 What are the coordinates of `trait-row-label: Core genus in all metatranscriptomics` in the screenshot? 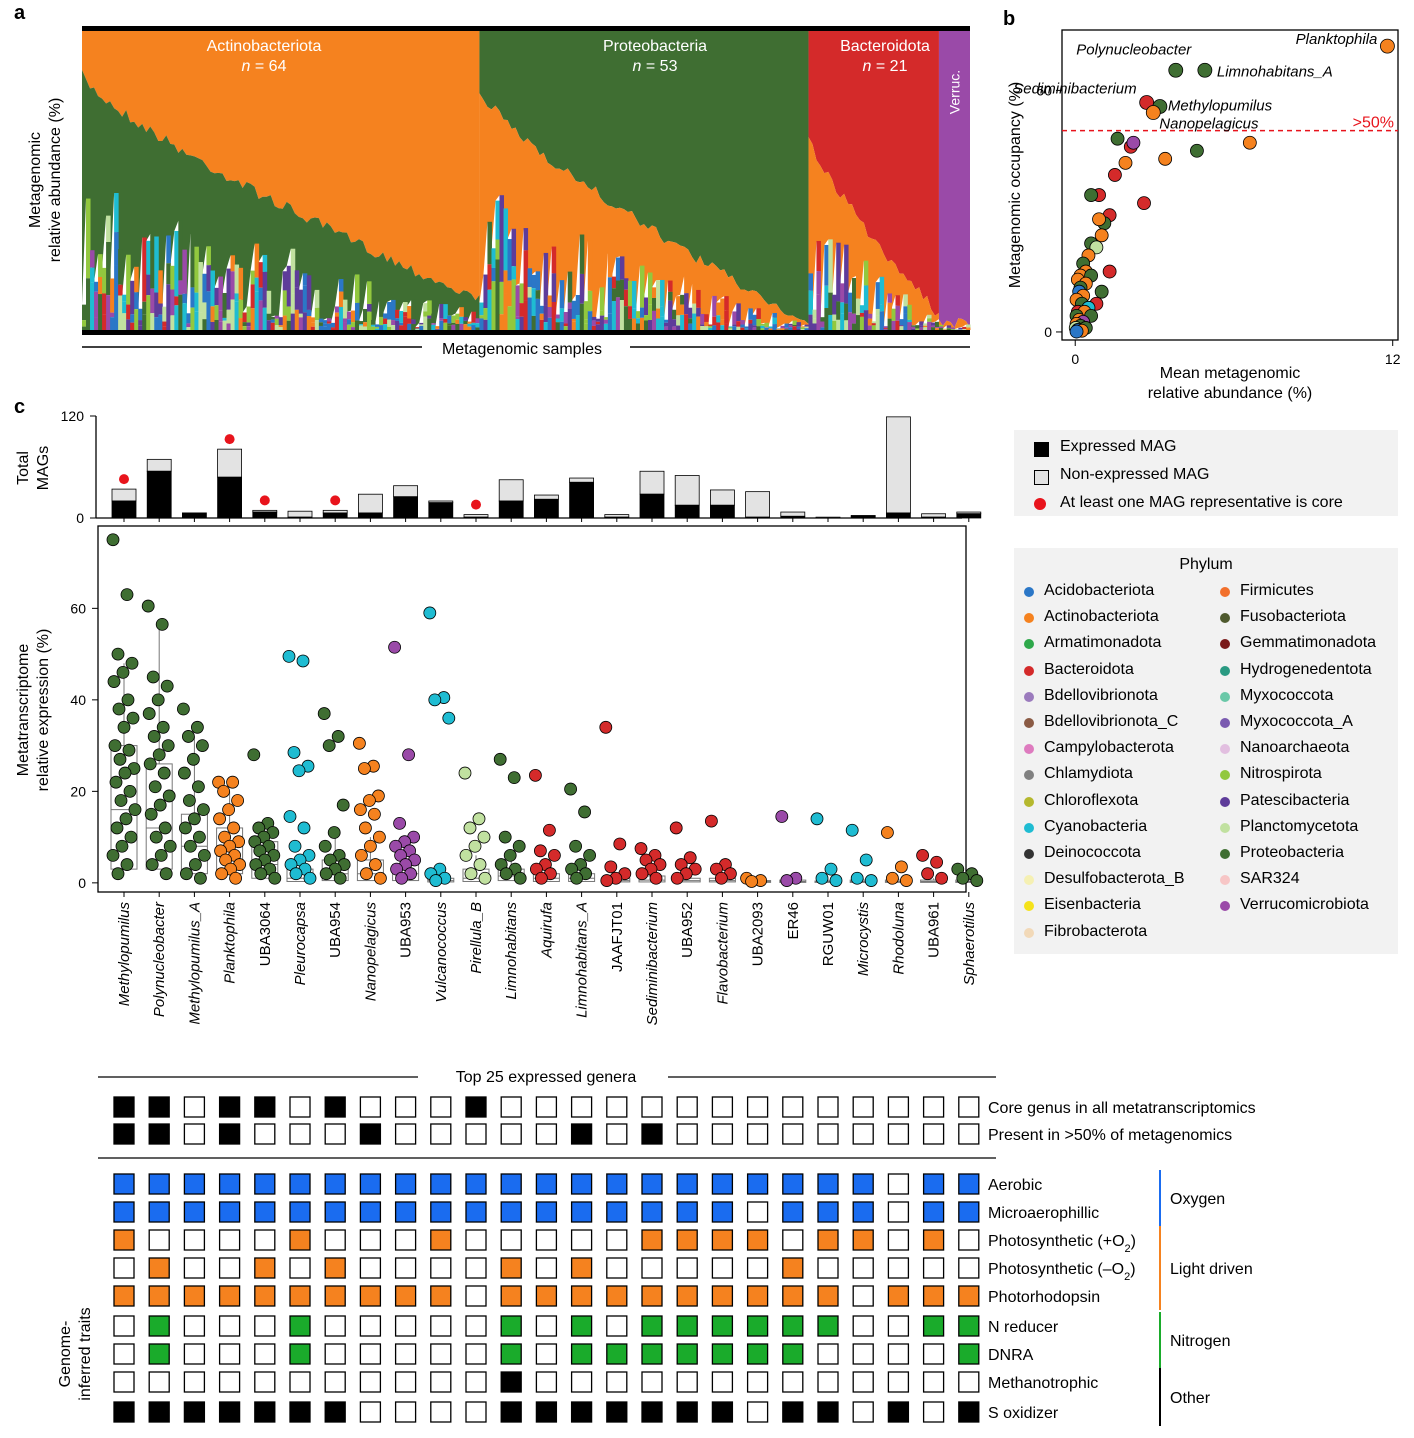 It's located at (1122, 1108).